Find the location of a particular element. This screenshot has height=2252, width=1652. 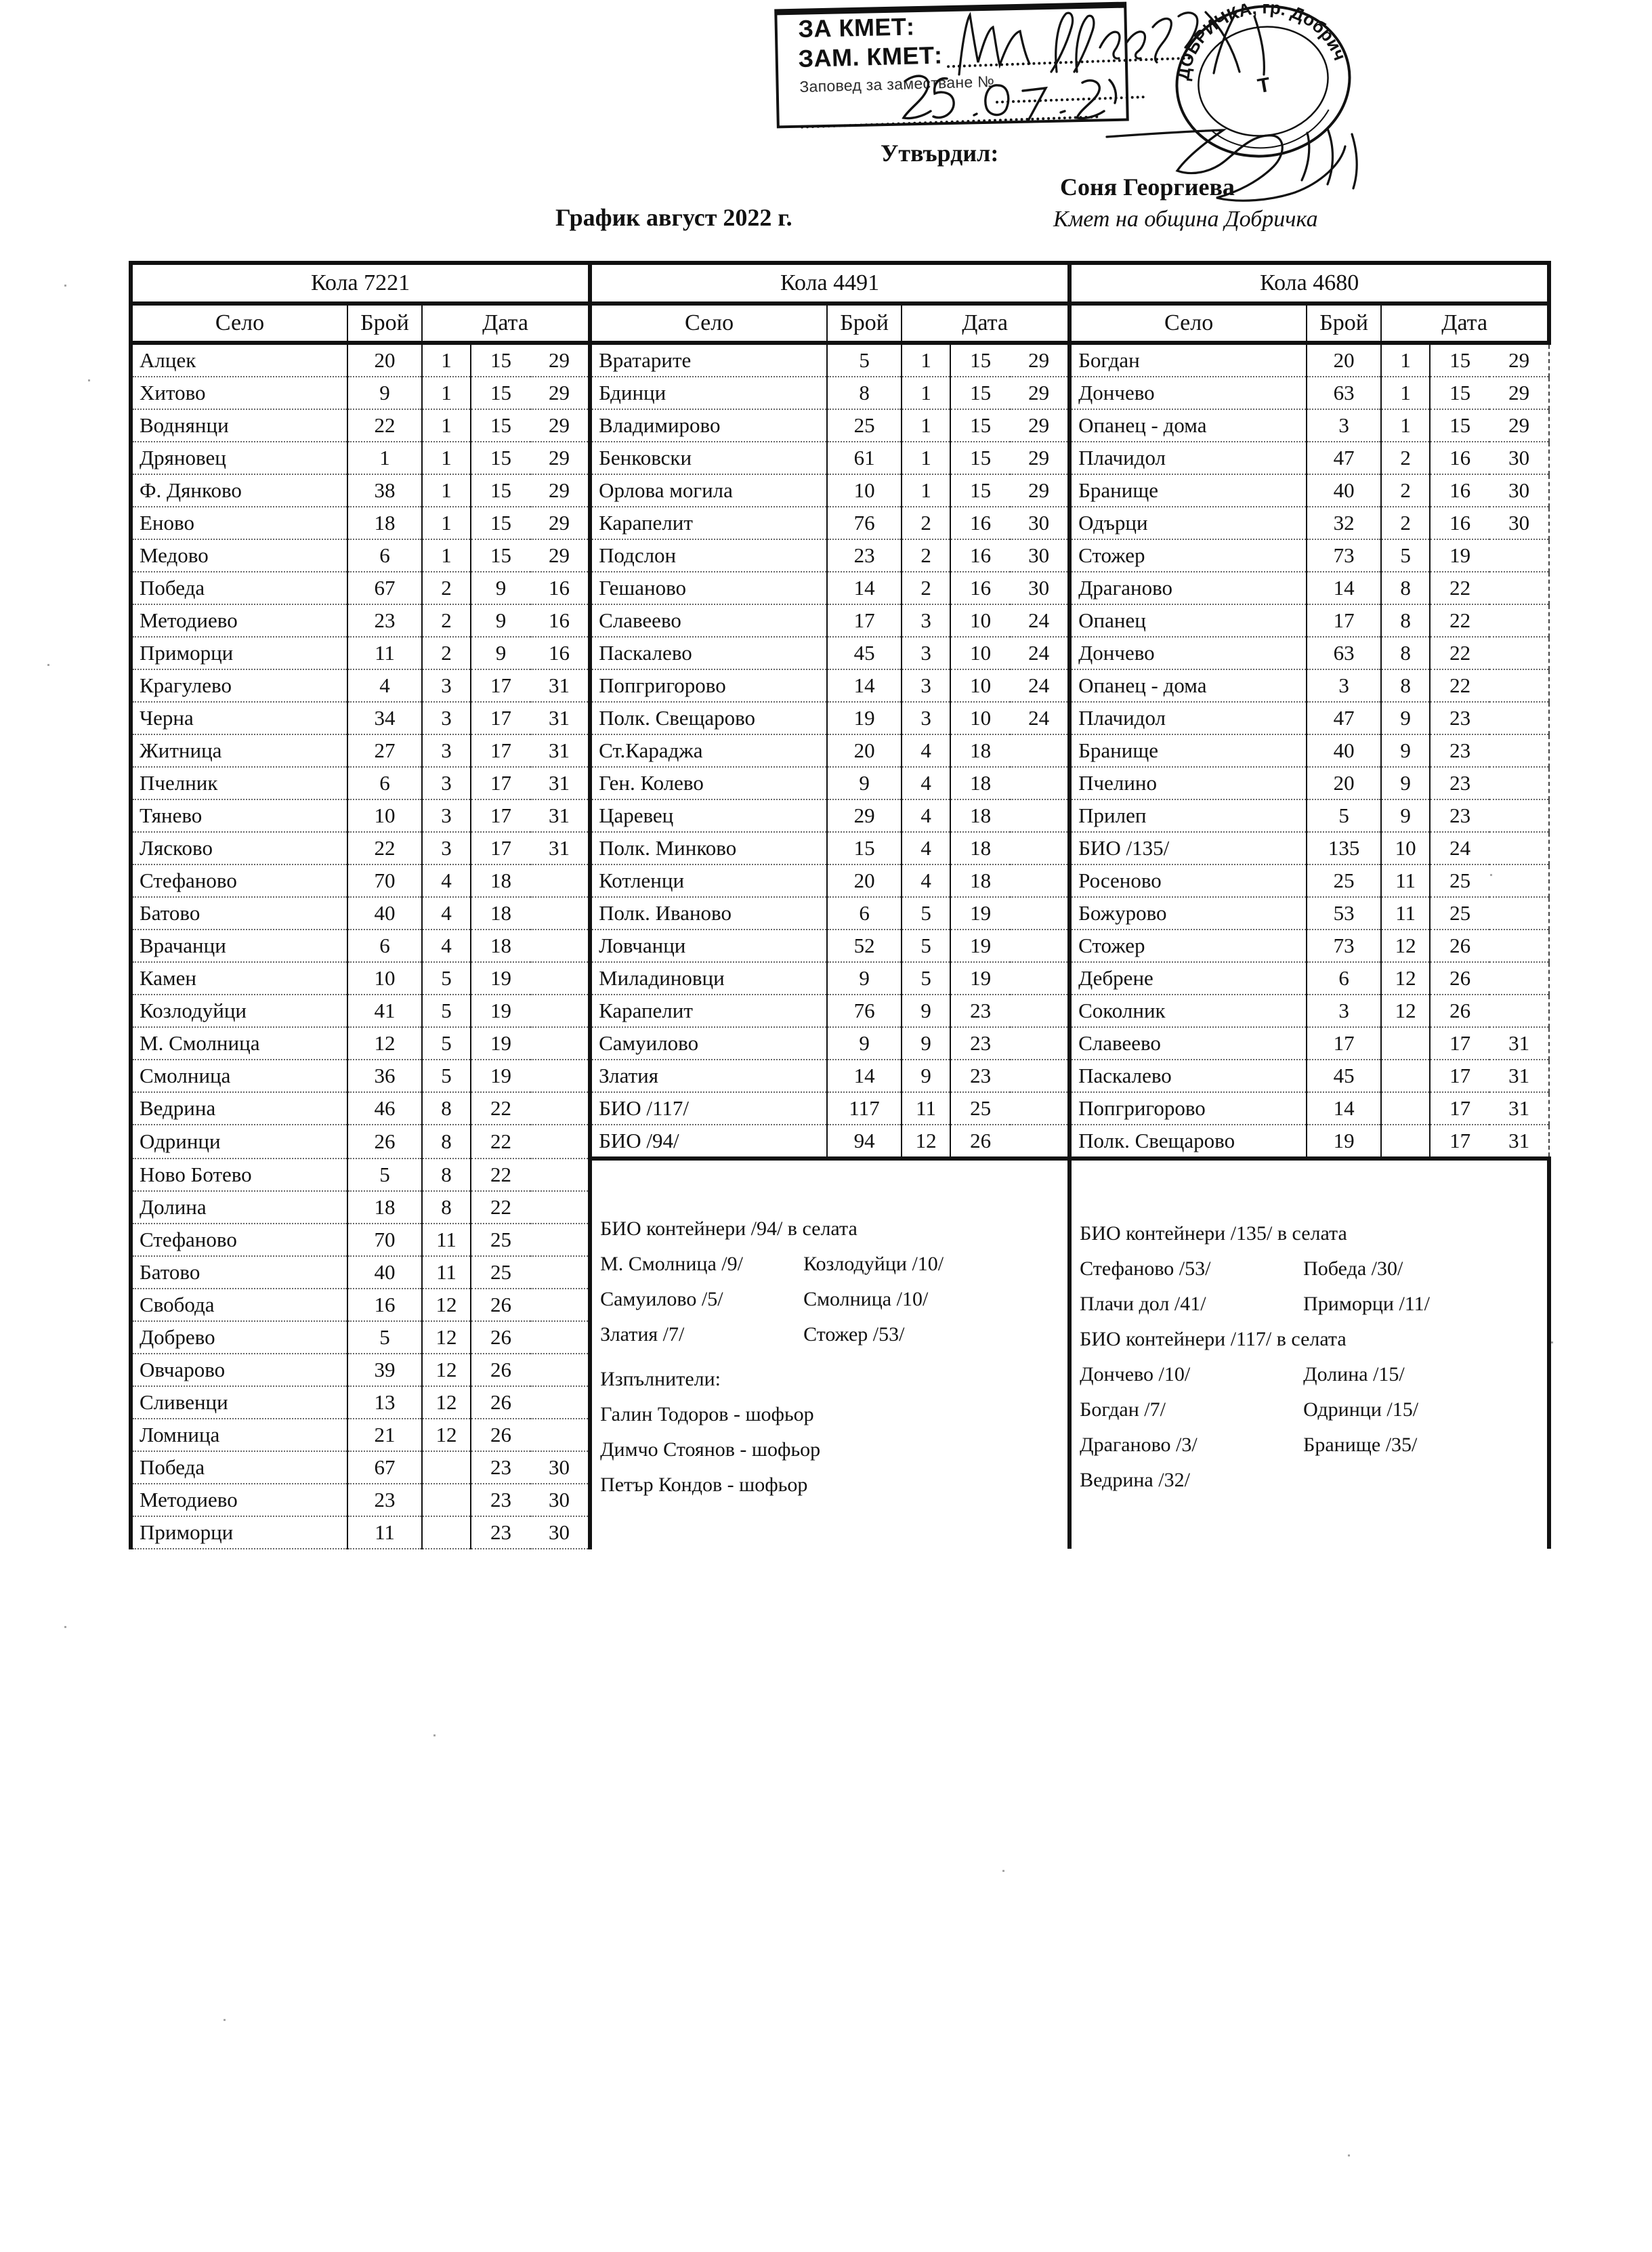

date-slot-3: 16 is located at coordinates (560, 621).